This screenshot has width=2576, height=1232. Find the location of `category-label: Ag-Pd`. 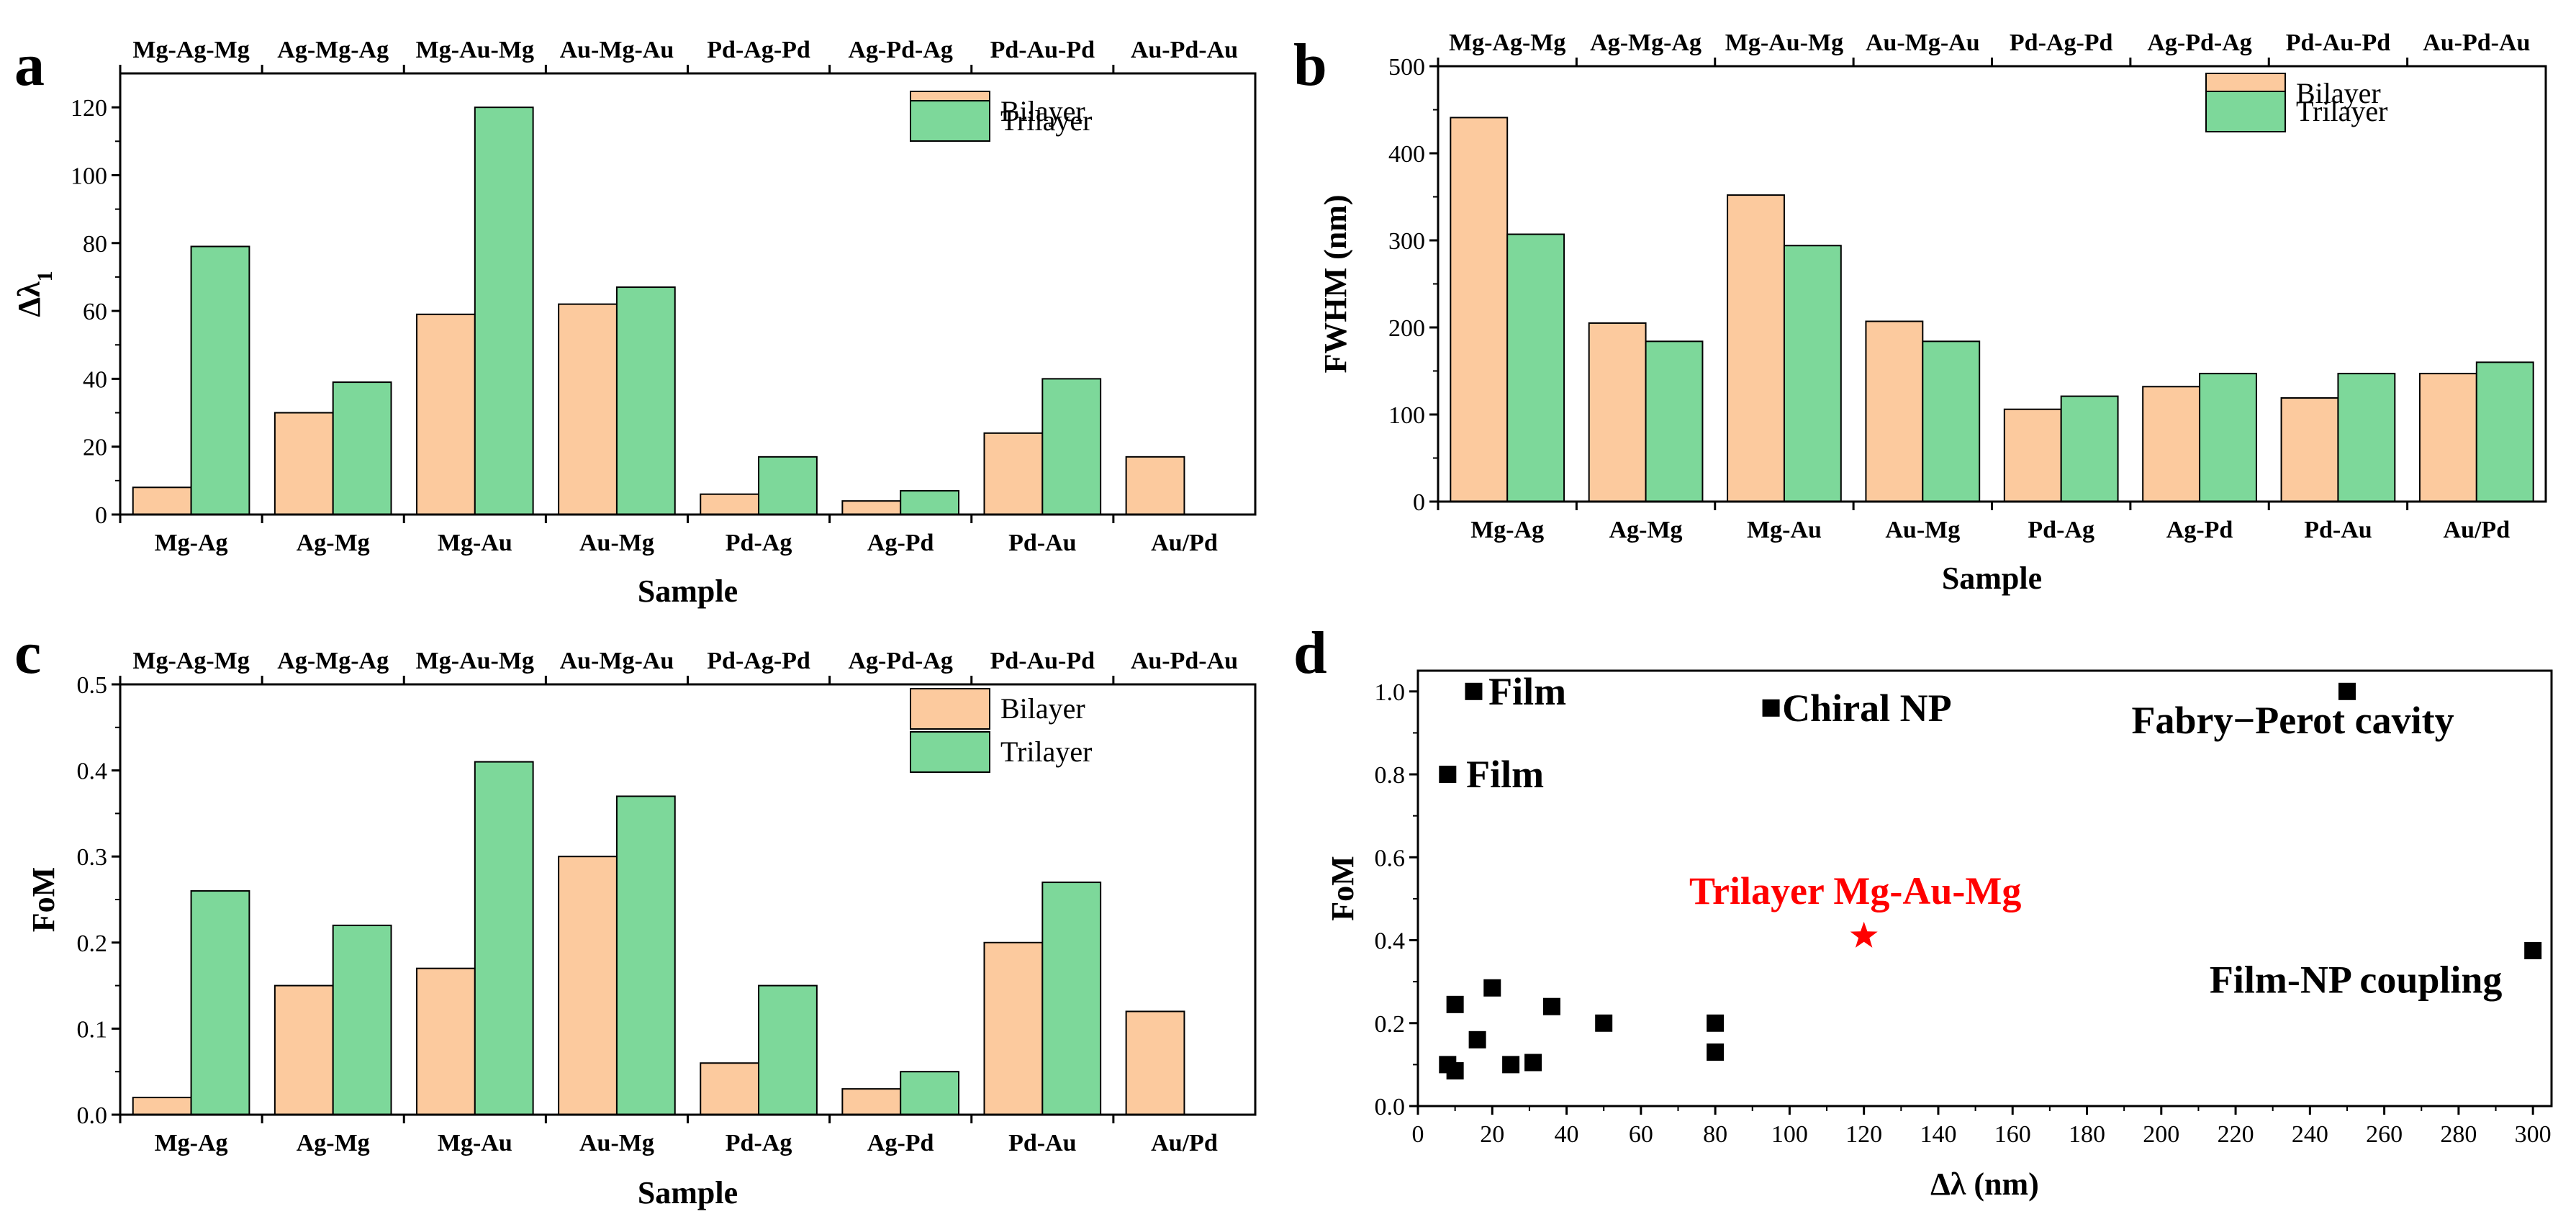

category-label: Ag-Pd is located at coordinates (901, 543).